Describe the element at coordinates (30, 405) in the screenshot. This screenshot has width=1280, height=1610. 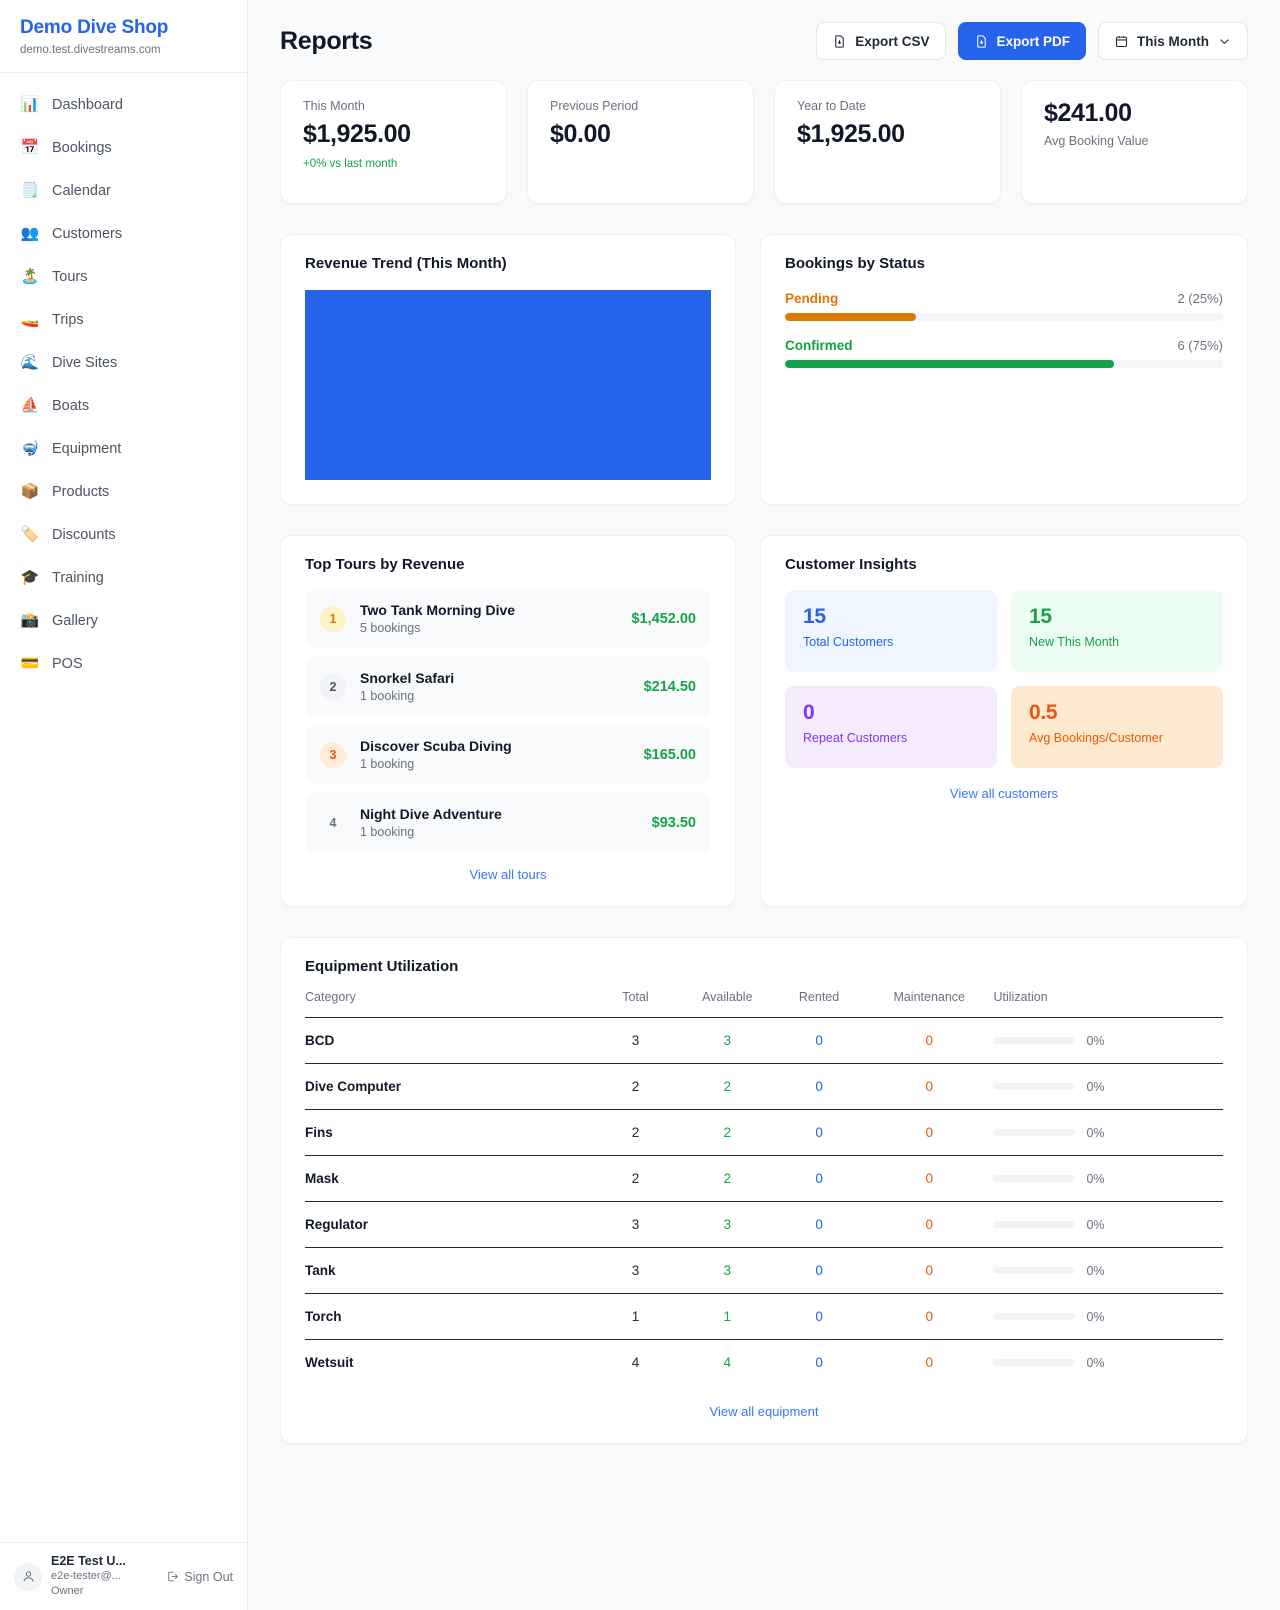
I see `sailboat-emoji: ⛵` at that location.